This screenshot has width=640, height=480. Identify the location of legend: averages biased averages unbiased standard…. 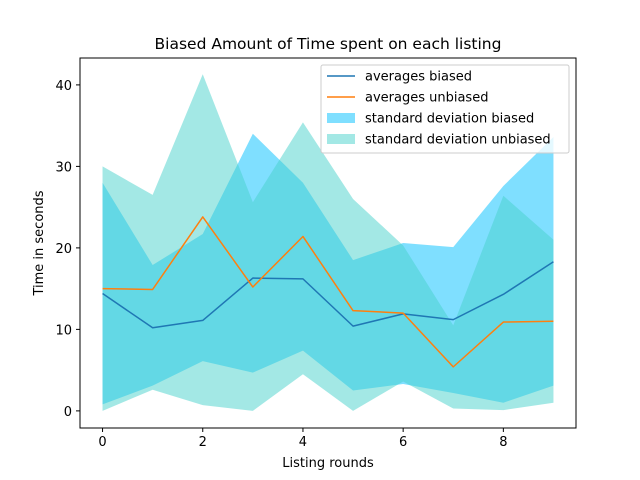
(445, 109).